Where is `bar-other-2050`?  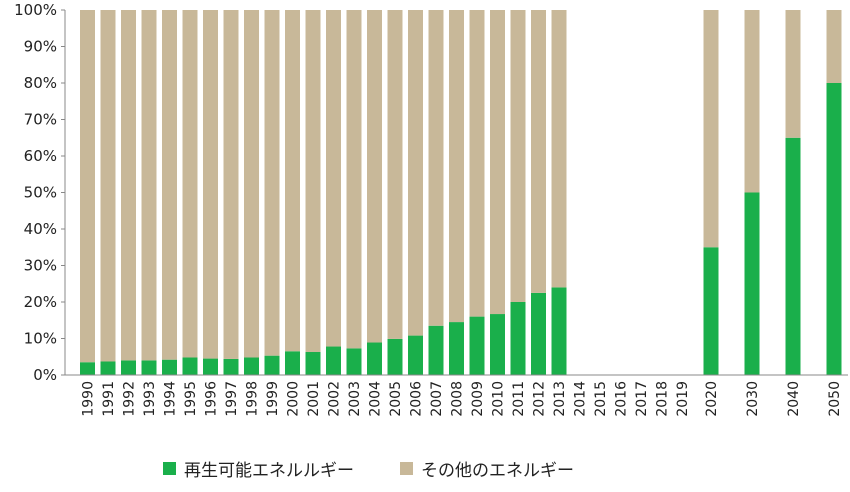 bar-other-2050 is located at coordinates (834, 46).